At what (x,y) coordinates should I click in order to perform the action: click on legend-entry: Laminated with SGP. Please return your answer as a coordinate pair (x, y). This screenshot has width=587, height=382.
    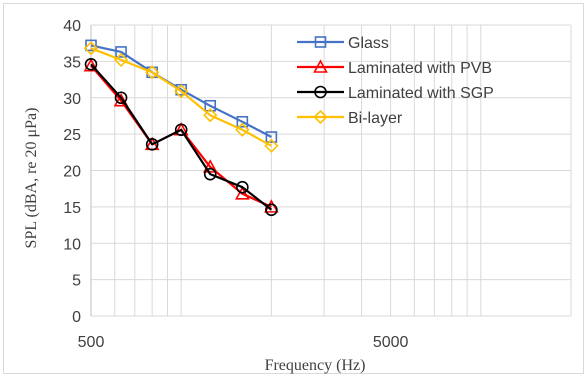
    Looking at the image, I should click on (395, 93).